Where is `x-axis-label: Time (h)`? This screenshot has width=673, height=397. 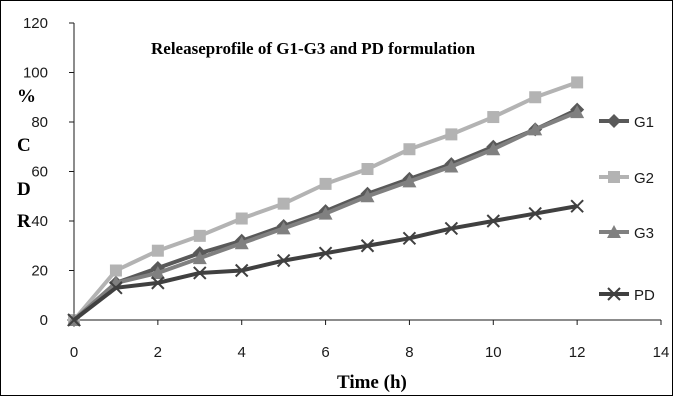
x-axis-label: Time (h) is located at coordinates (372, 382).